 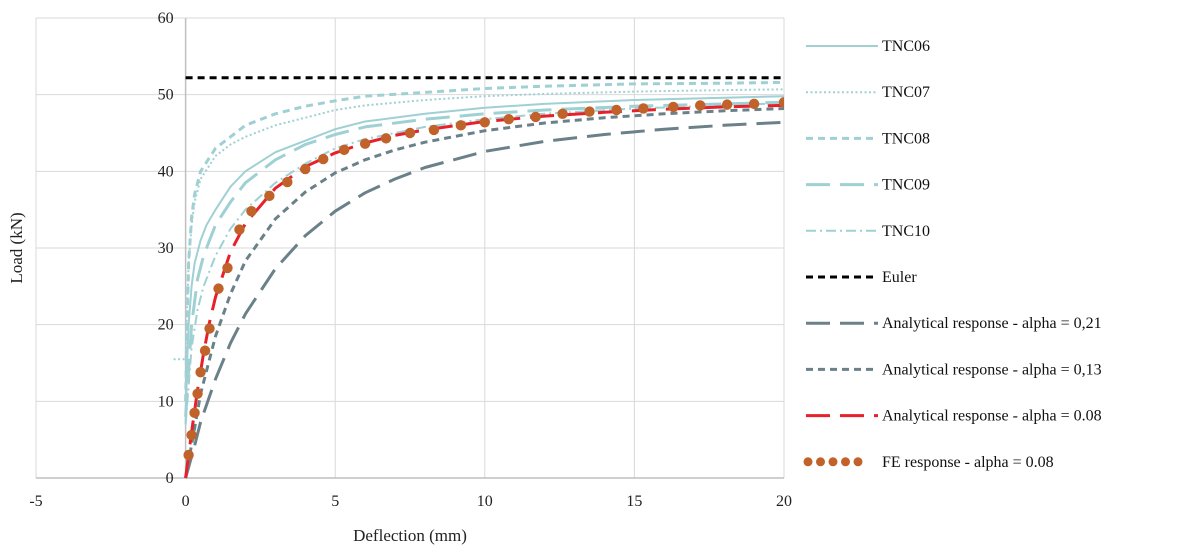 What do you see at coordinates (868, 185) in the screenshot?
I see `legend-item: TNC09` at bounding box center [868, 185].